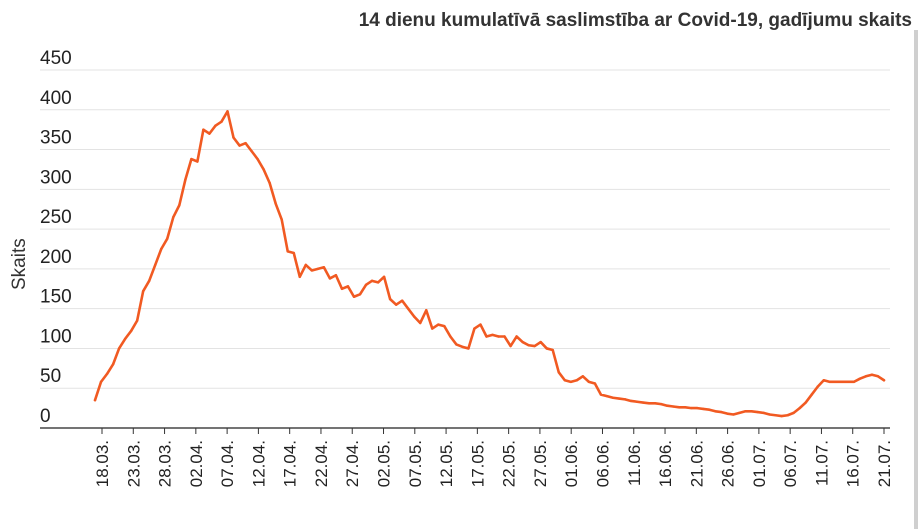 The height and width of the screenshot is (529, 918). Describe the element at coordinates (352, 463) in the screenshot. I see `x-tick-label: 27.04.` at that location.